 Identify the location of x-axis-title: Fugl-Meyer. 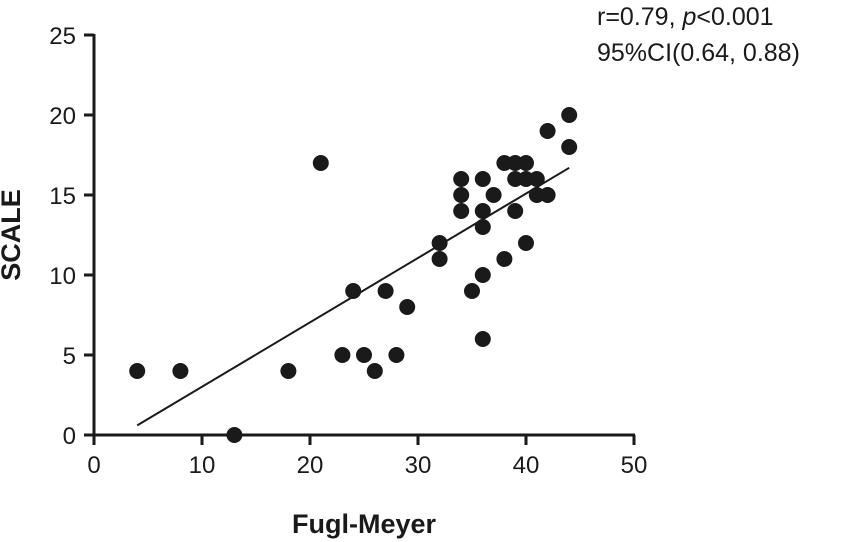
(364, 524).